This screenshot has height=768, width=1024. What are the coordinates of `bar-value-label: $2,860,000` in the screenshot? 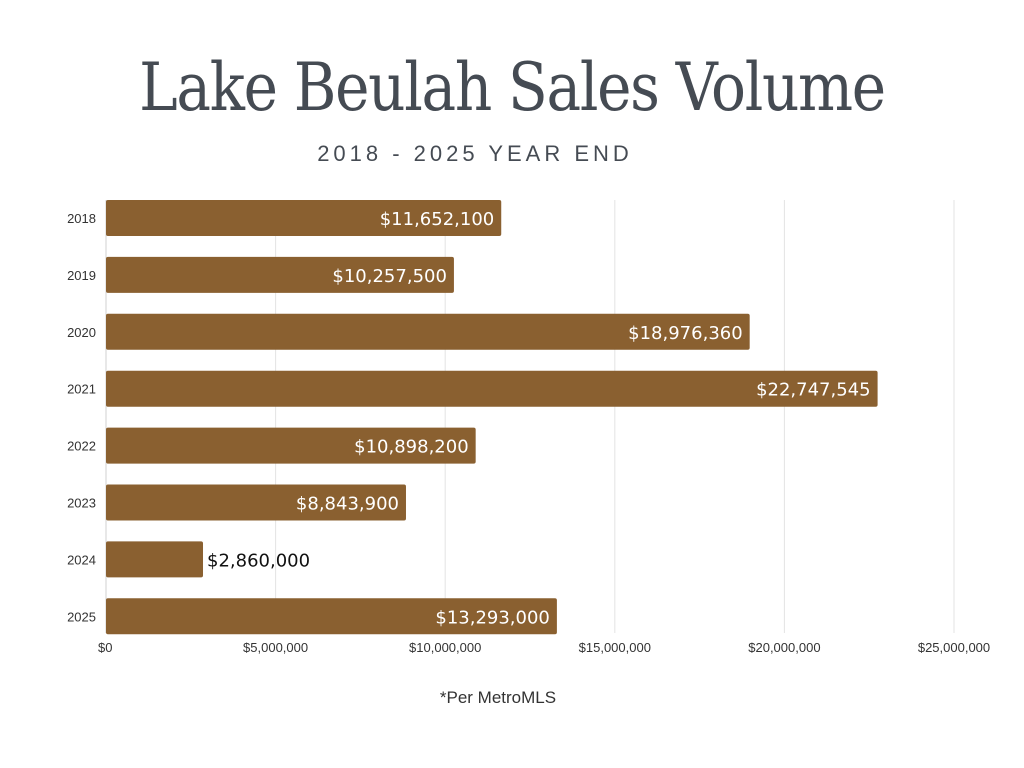 It's located at (258, 560).